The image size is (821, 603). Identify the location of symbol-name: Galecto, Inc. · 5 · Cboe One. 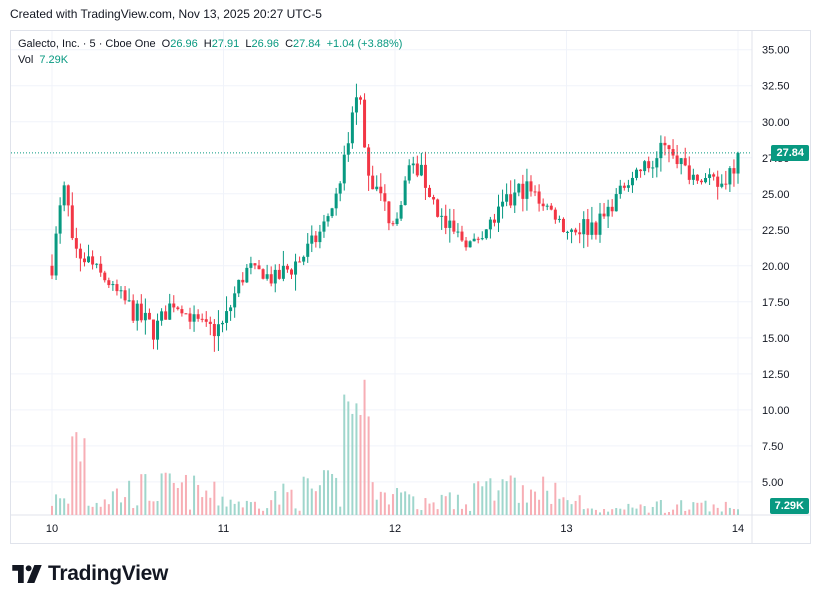
(87, 44).